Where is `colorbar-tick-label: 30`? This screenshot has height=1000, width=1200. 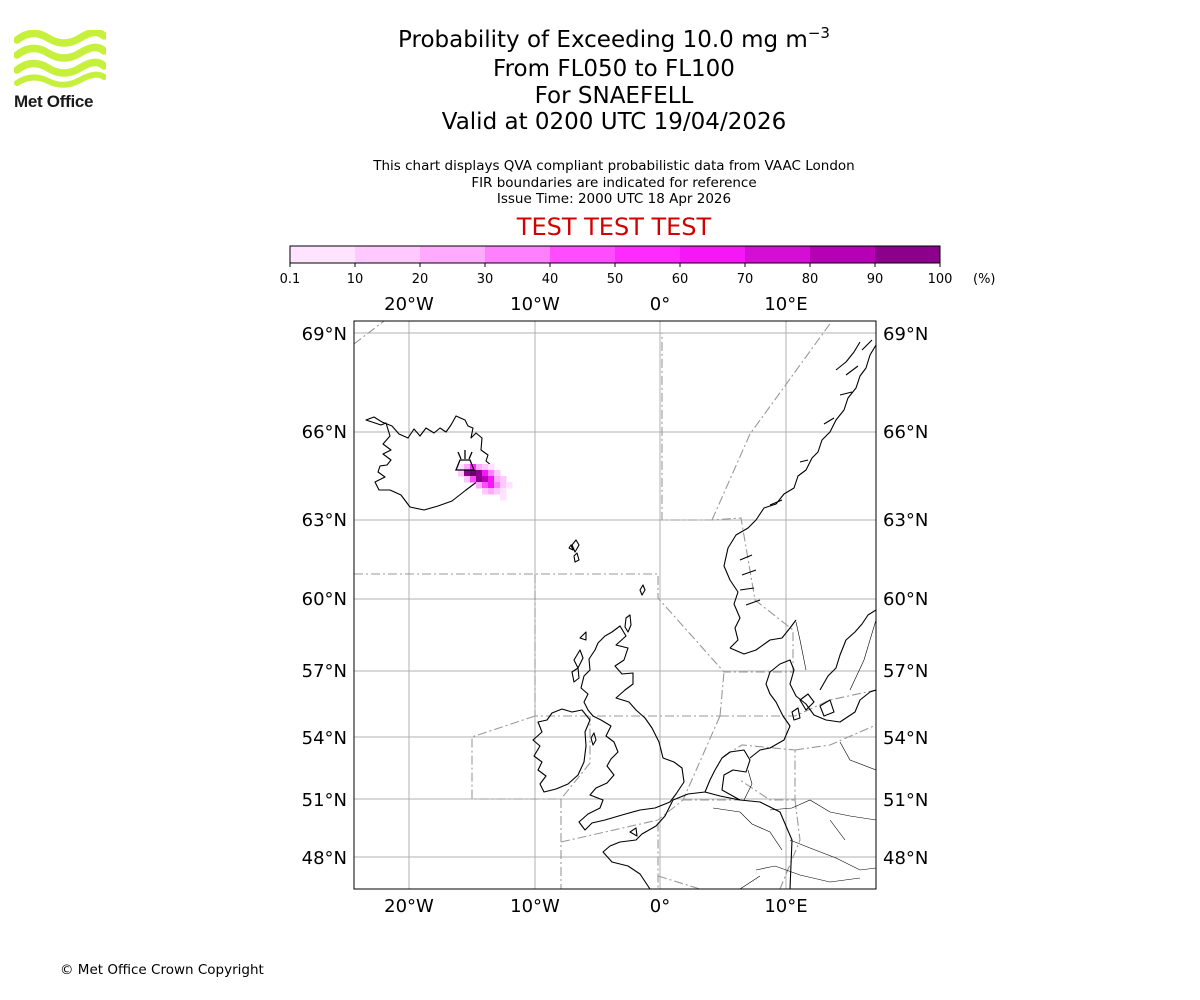
colorbar-tick-label: 30 is located at coordinates (485, 279).